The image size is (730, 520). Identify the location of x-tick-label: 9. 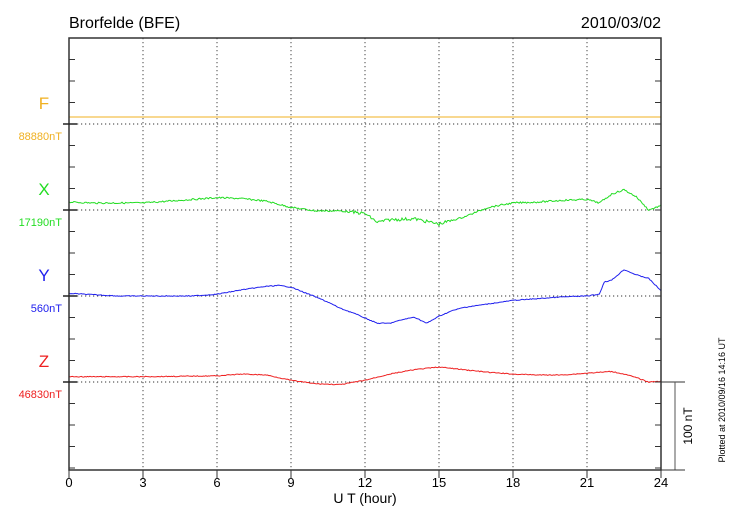
(290, 482).